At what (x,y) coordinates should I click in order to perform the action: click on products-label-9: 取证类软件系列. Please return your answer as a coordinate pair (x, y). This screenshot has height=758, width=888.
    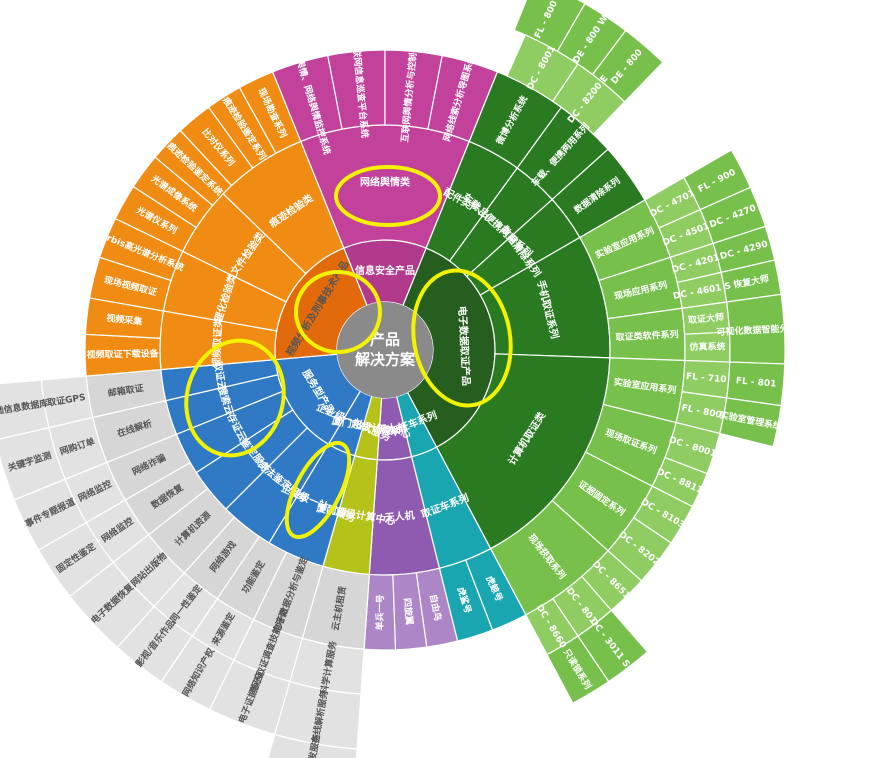
    Looking at the image, I should click on (647, 335).